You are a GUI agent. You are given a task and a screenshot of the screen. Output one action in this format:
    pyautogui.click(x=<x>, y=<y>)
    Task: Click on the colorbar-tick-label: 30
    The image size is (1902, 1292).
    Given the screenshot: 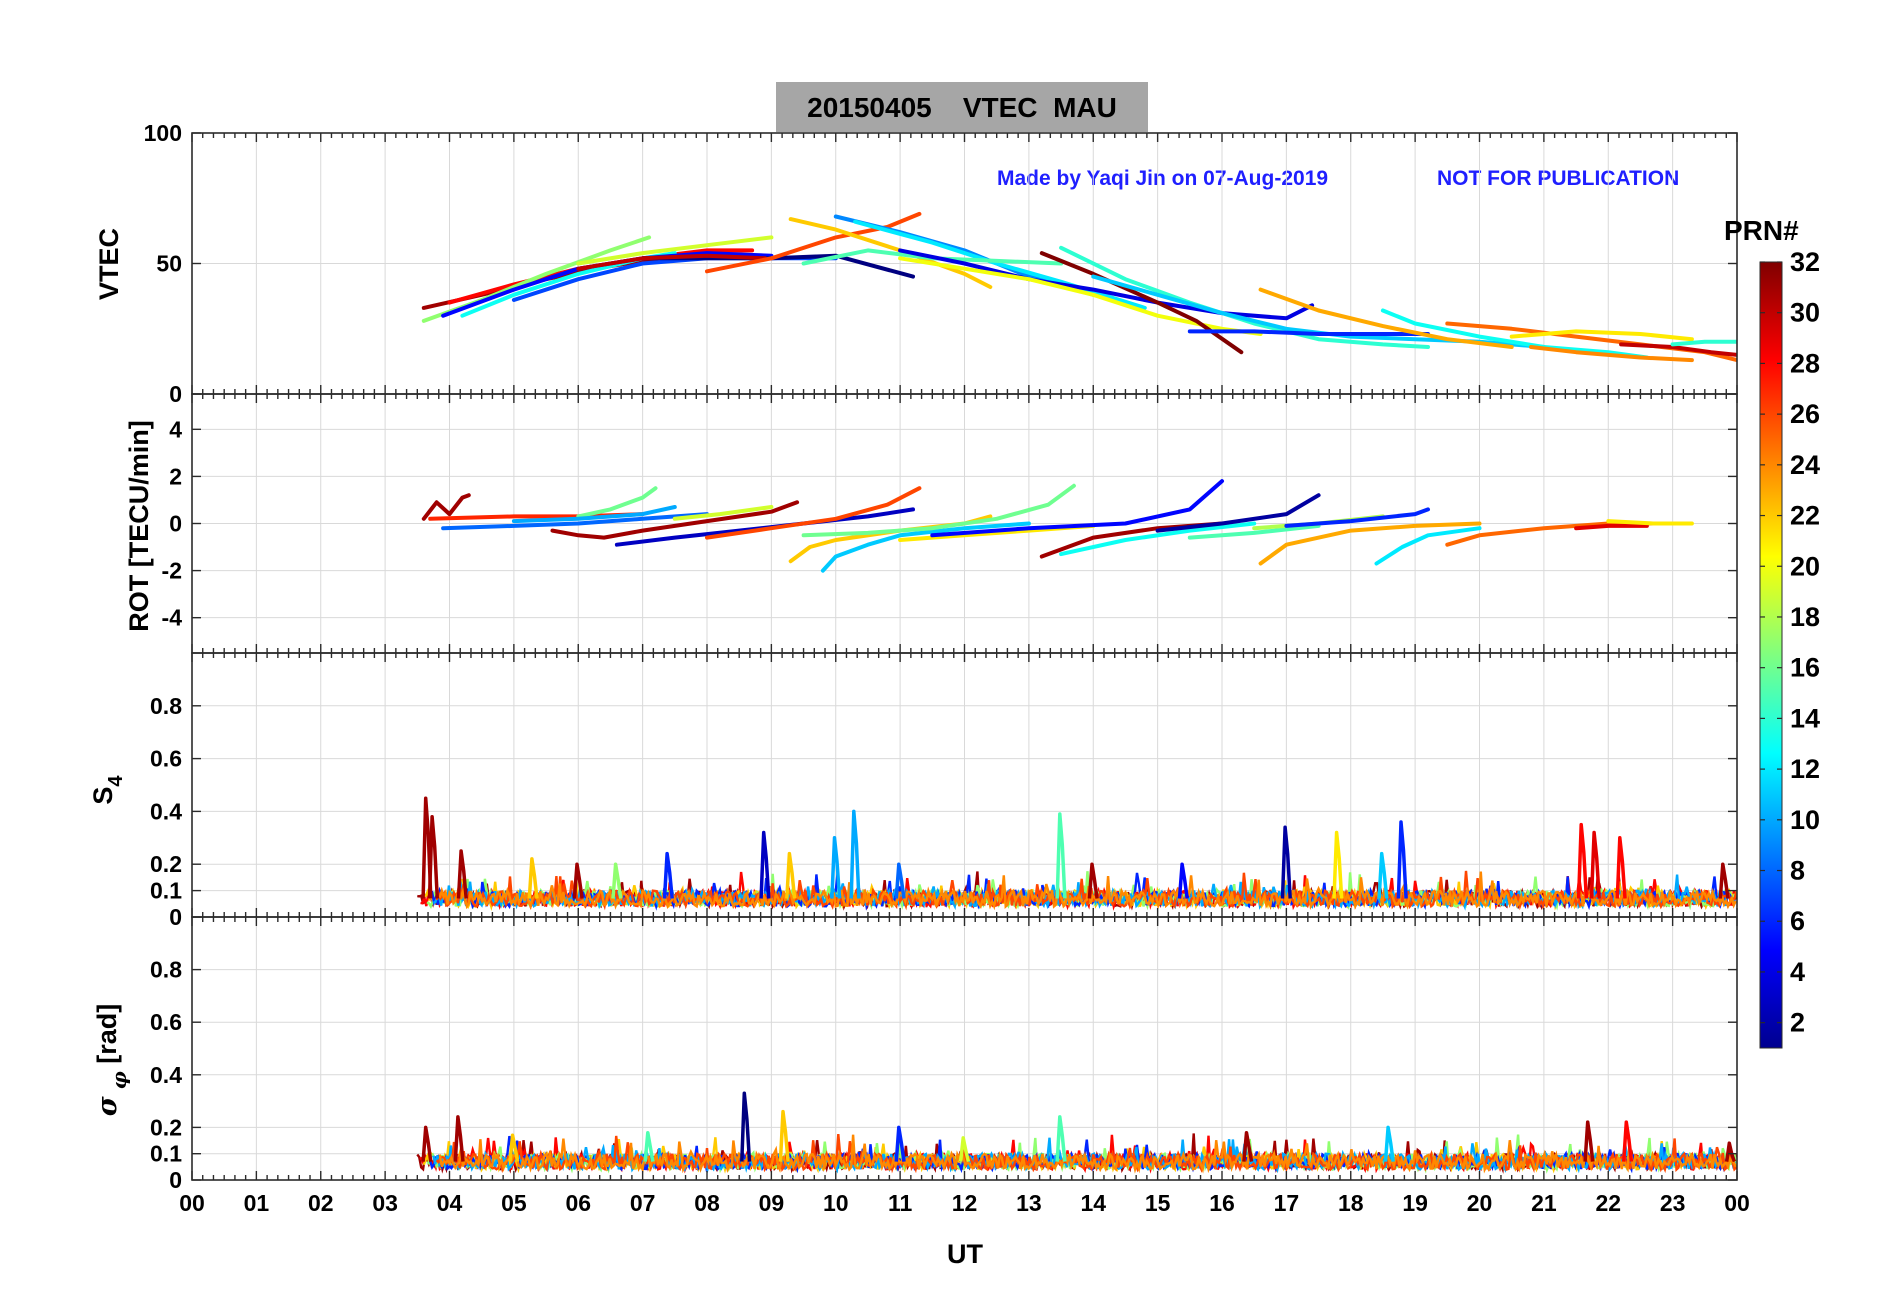 What is the action you would take?
    pyautogui.click(x=1805, y=313)
    